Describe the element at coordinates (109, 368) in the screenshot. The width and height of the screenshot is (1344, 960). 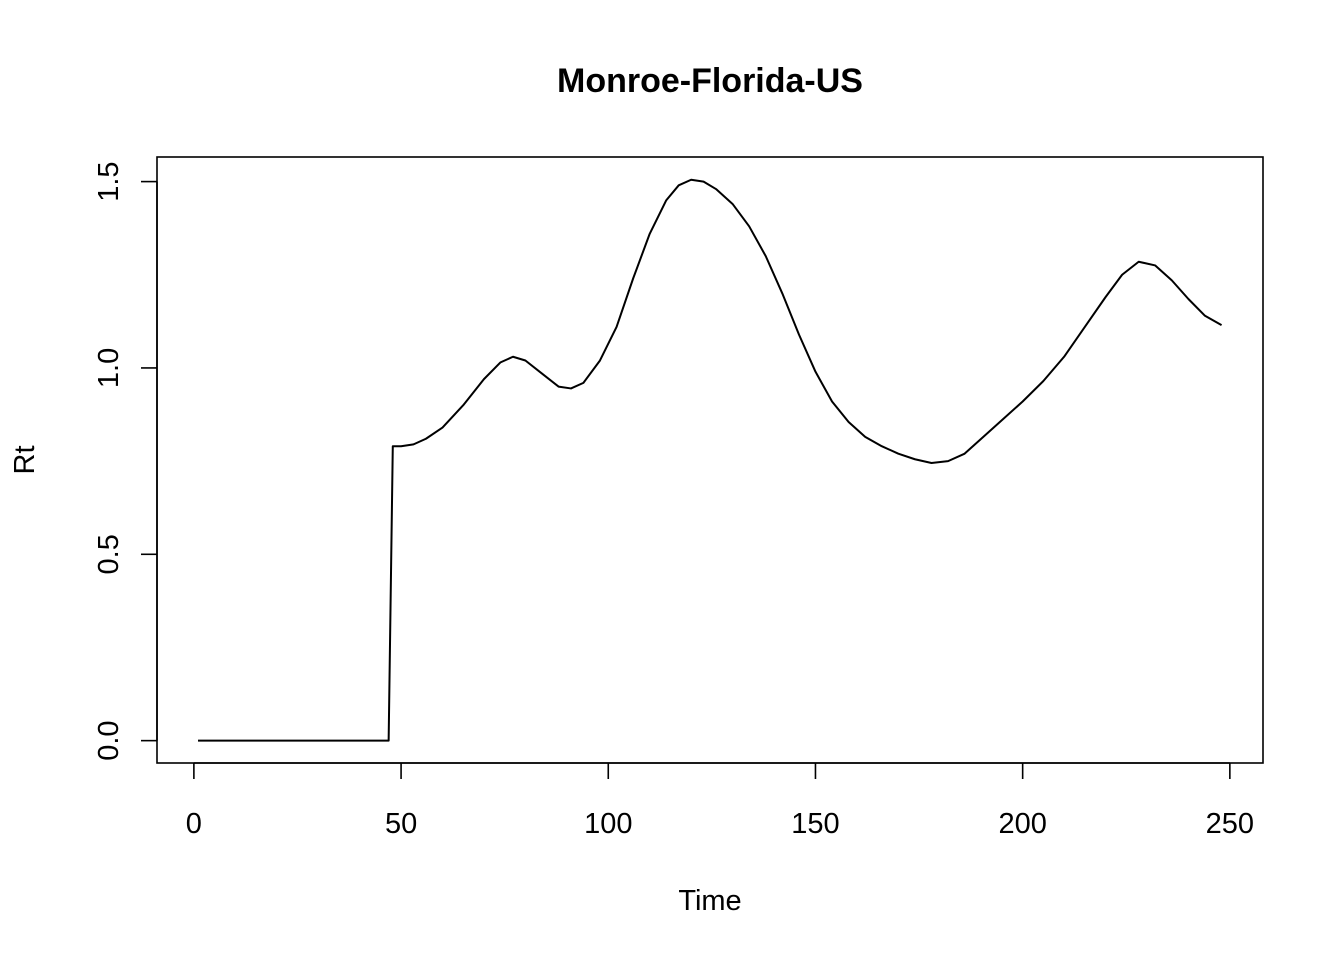
I see `y-tick-label: 1.0` at that location.